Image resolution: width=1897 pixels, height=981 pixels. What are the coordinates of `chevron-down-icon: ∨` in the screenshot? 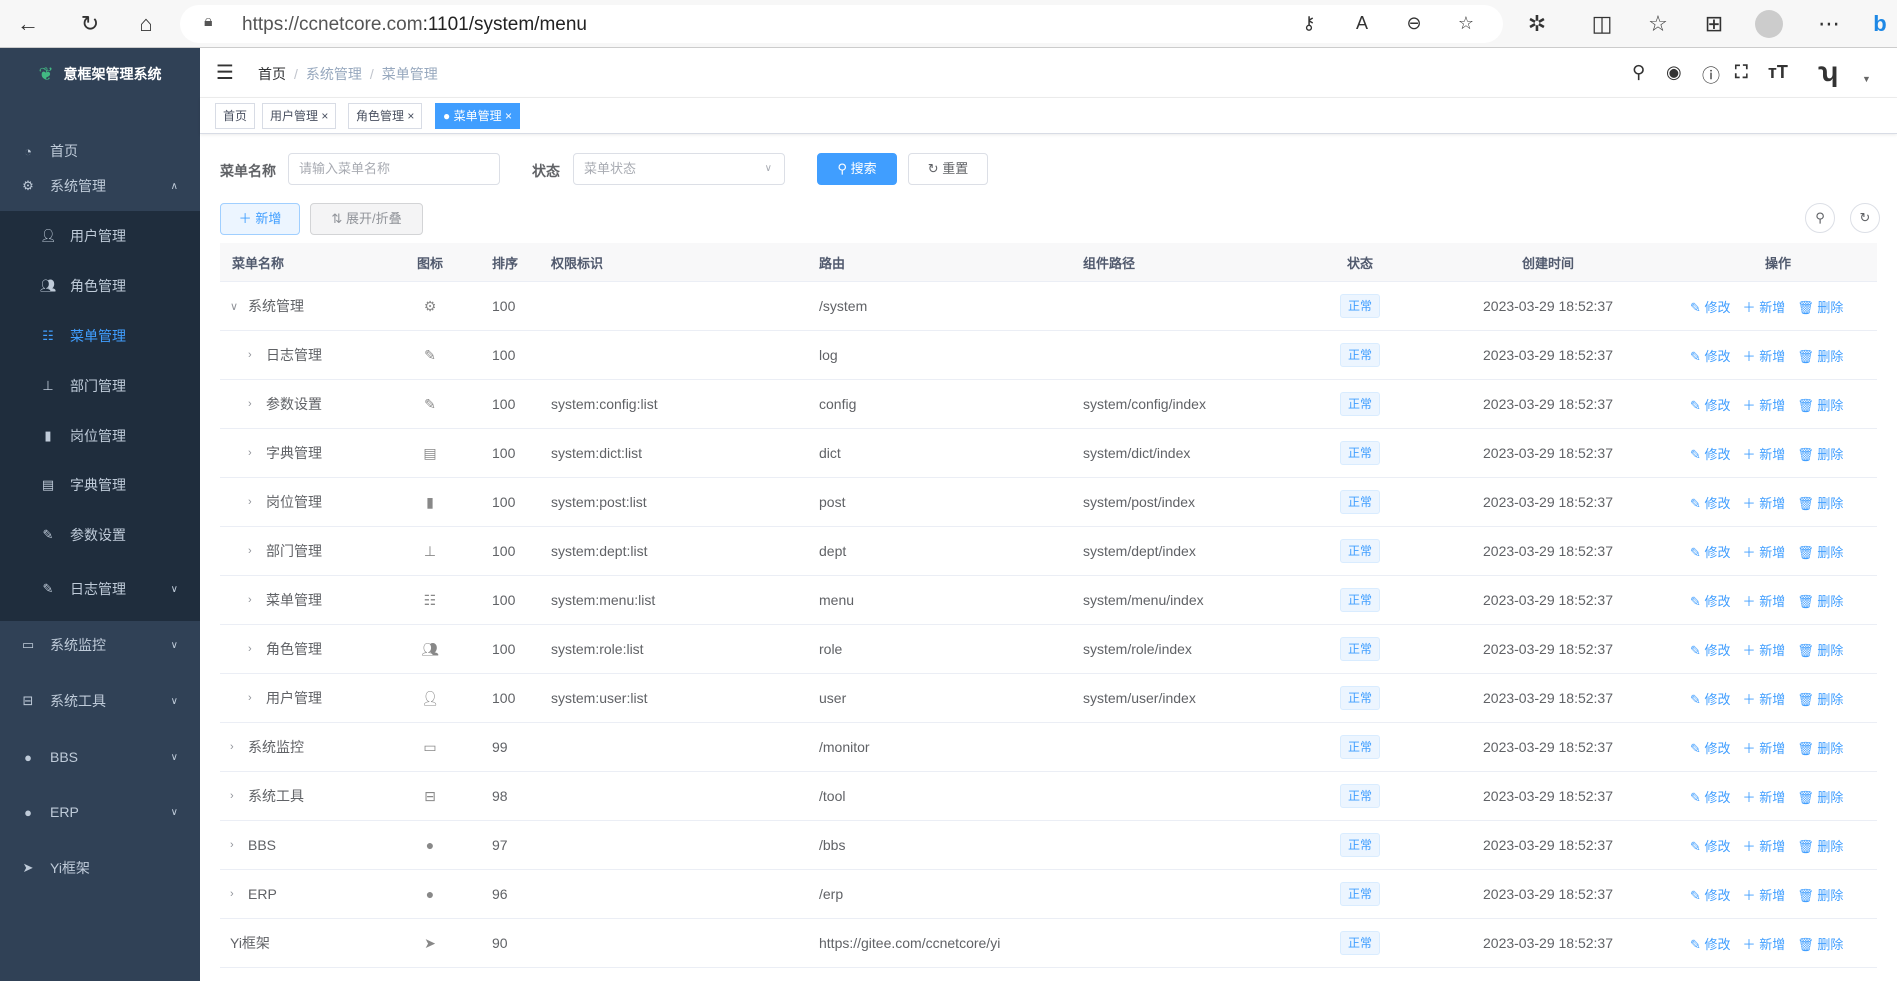 It's located at (234, 306).